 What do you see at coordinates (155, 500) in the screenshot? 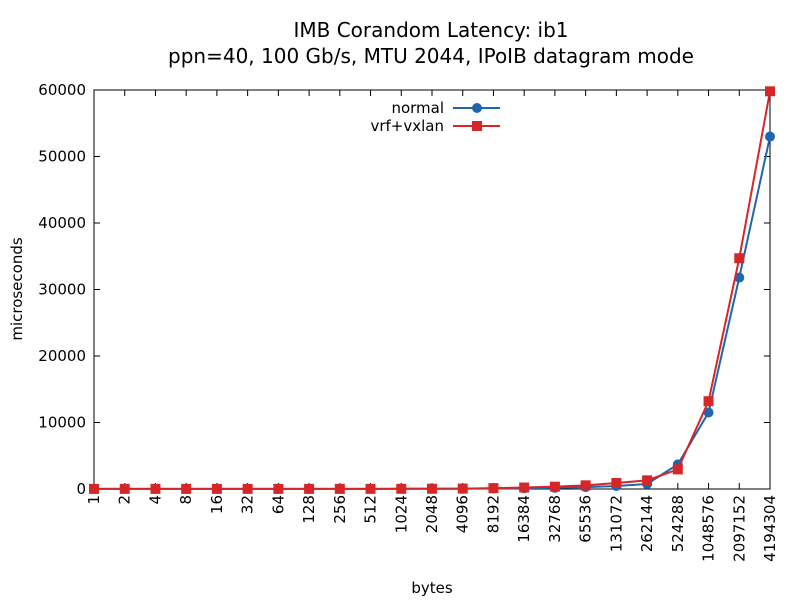
I see `x-tick-label: 4` at bounding box center [155, 500].